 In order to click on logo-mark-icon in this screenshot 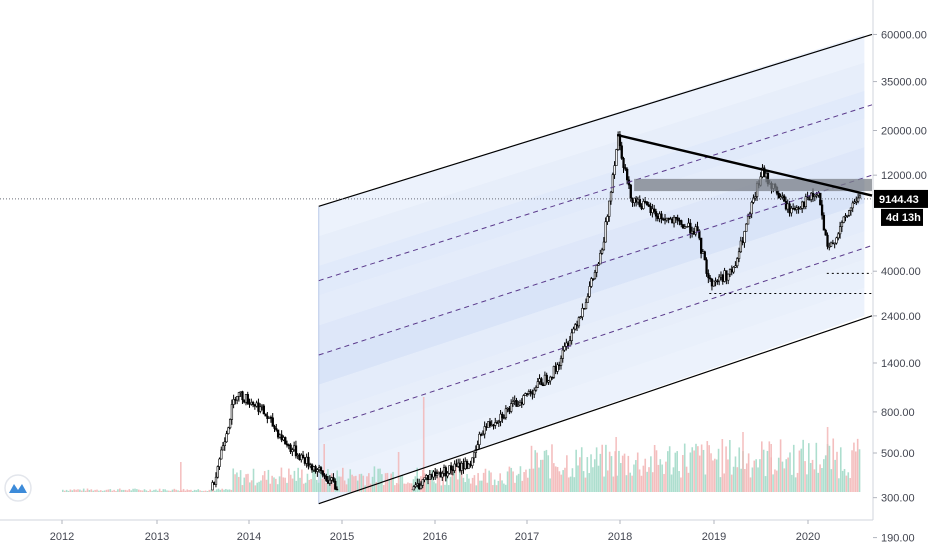, I will do `click(18, 488)`.